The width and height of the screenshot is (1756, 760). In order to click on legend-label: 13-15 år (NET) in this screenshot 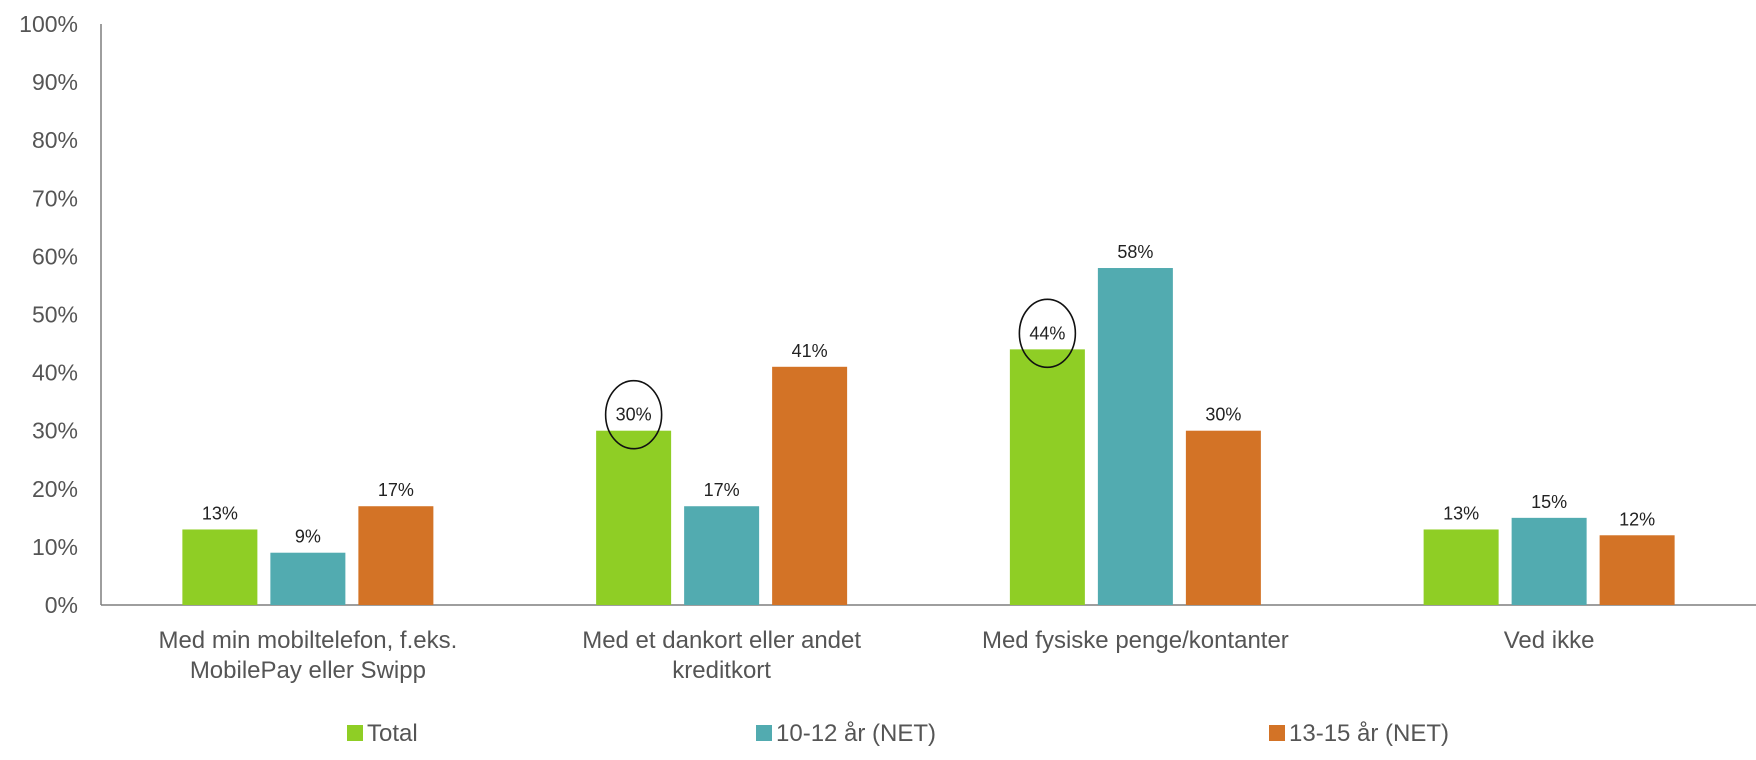, I will do `click(1369, 733)`.